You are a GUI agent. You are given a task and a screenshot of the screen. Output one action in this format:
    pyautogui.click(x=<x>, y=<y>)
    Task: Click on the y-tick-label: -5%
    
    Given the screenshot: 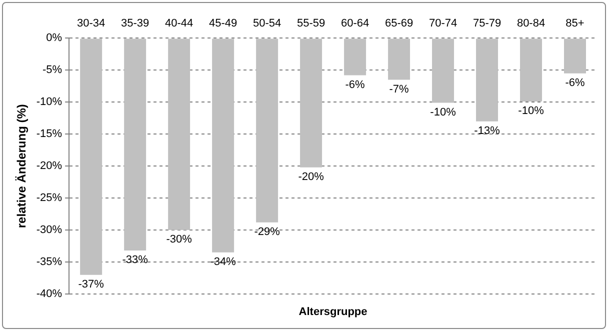 What is the action you would take?
    pyautogui.click(x=52, y=70)
    